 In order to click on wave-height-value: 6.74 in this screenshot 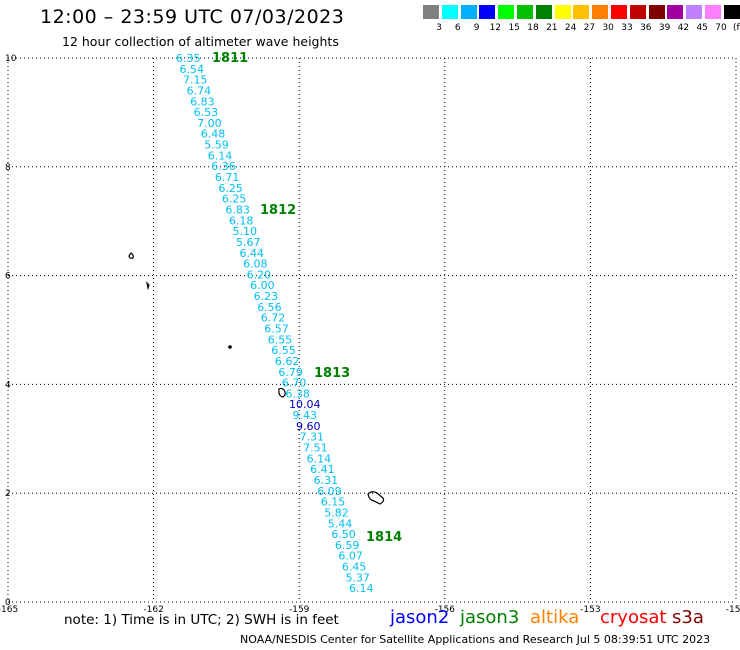, I will do `click(199, 90)`.